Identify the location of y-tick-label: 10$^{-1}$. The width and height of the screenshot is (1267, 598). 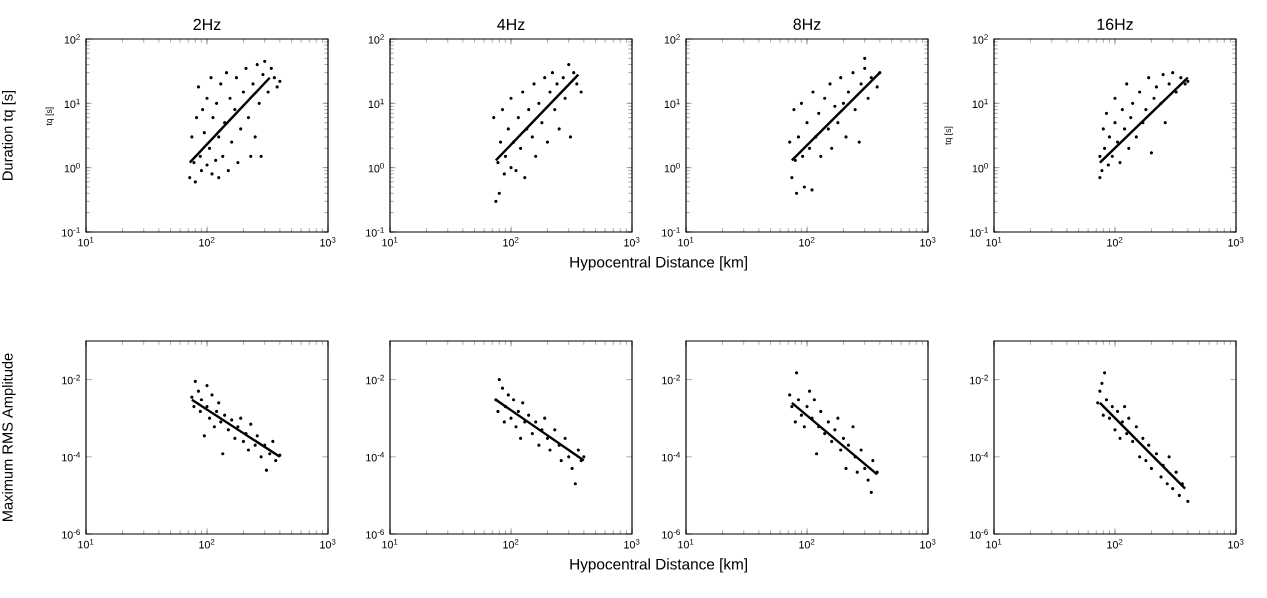
(671, 232).